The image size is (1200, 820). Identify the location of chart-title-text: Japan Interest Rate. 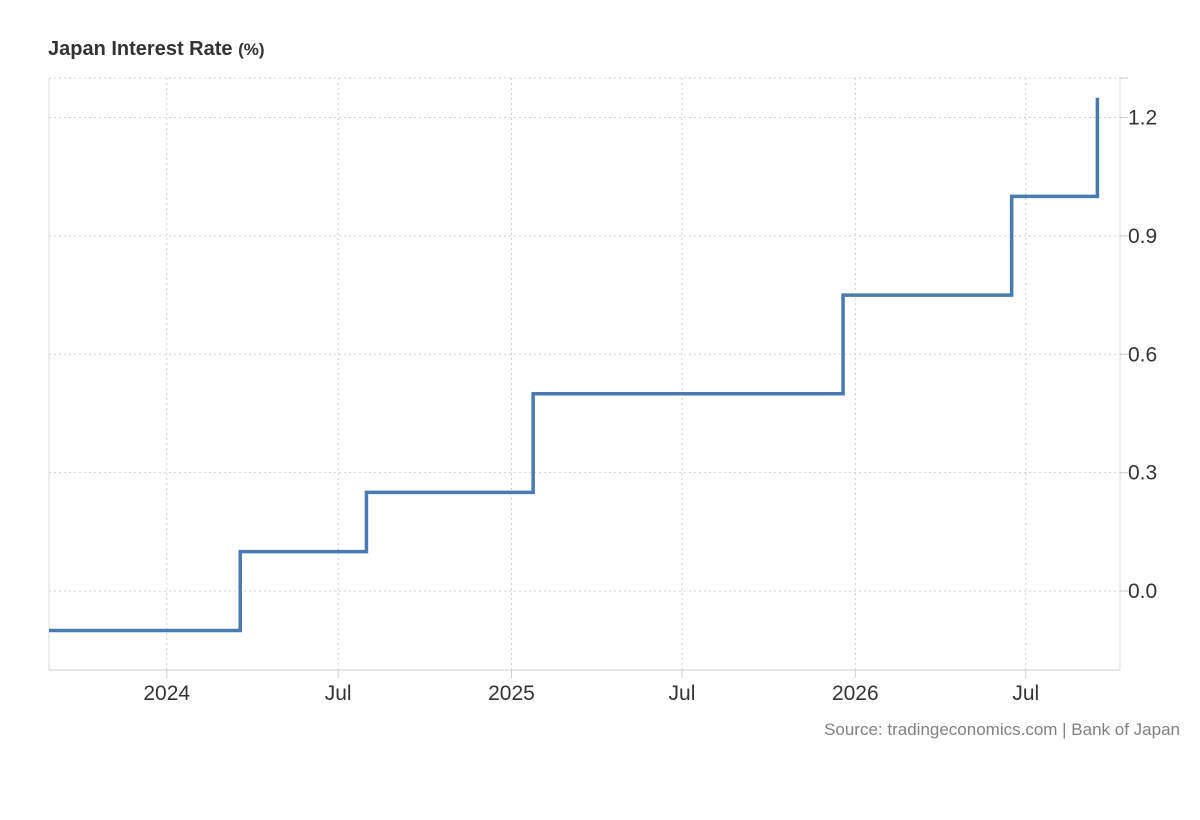
(140, 49).